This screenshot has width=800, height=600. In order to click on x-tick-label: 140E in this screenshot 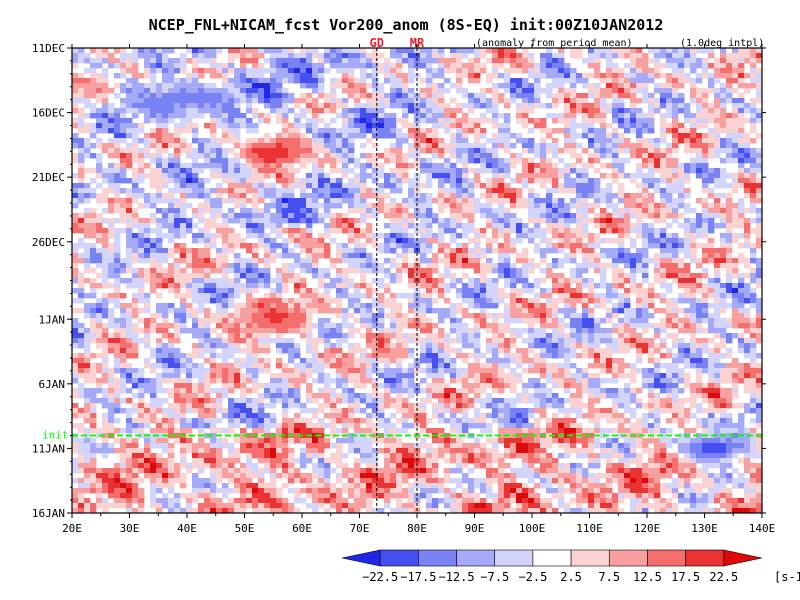, I will do `click(762, 528)`.